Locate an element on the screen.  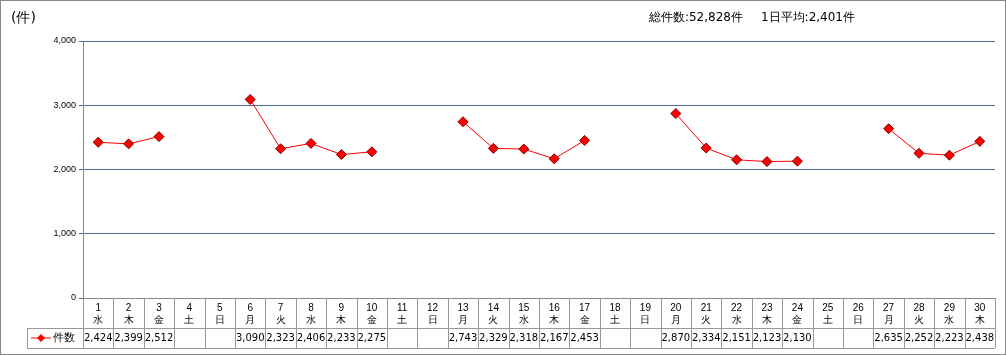
y-axis-title: (件) is located at coordinates (23, 18).